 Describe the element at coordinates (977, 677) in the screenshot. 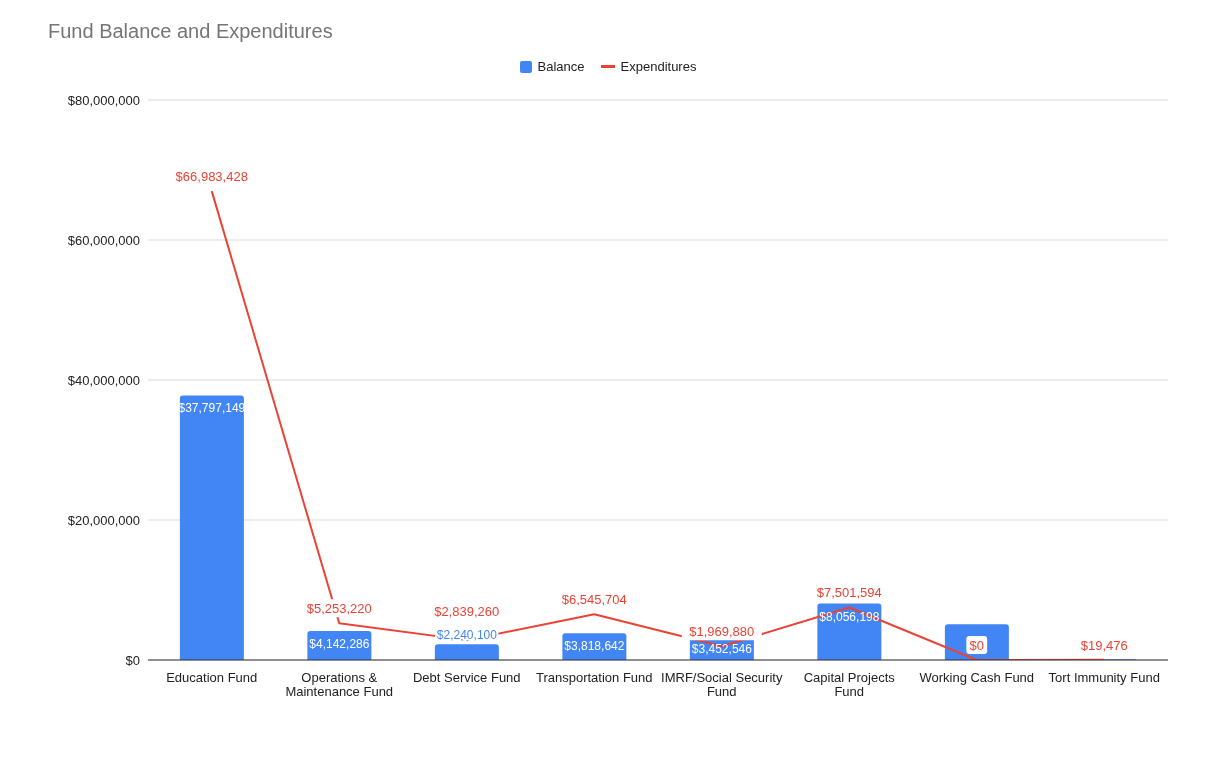

I see `x-tick-label: Working Cash Fund` at that location.